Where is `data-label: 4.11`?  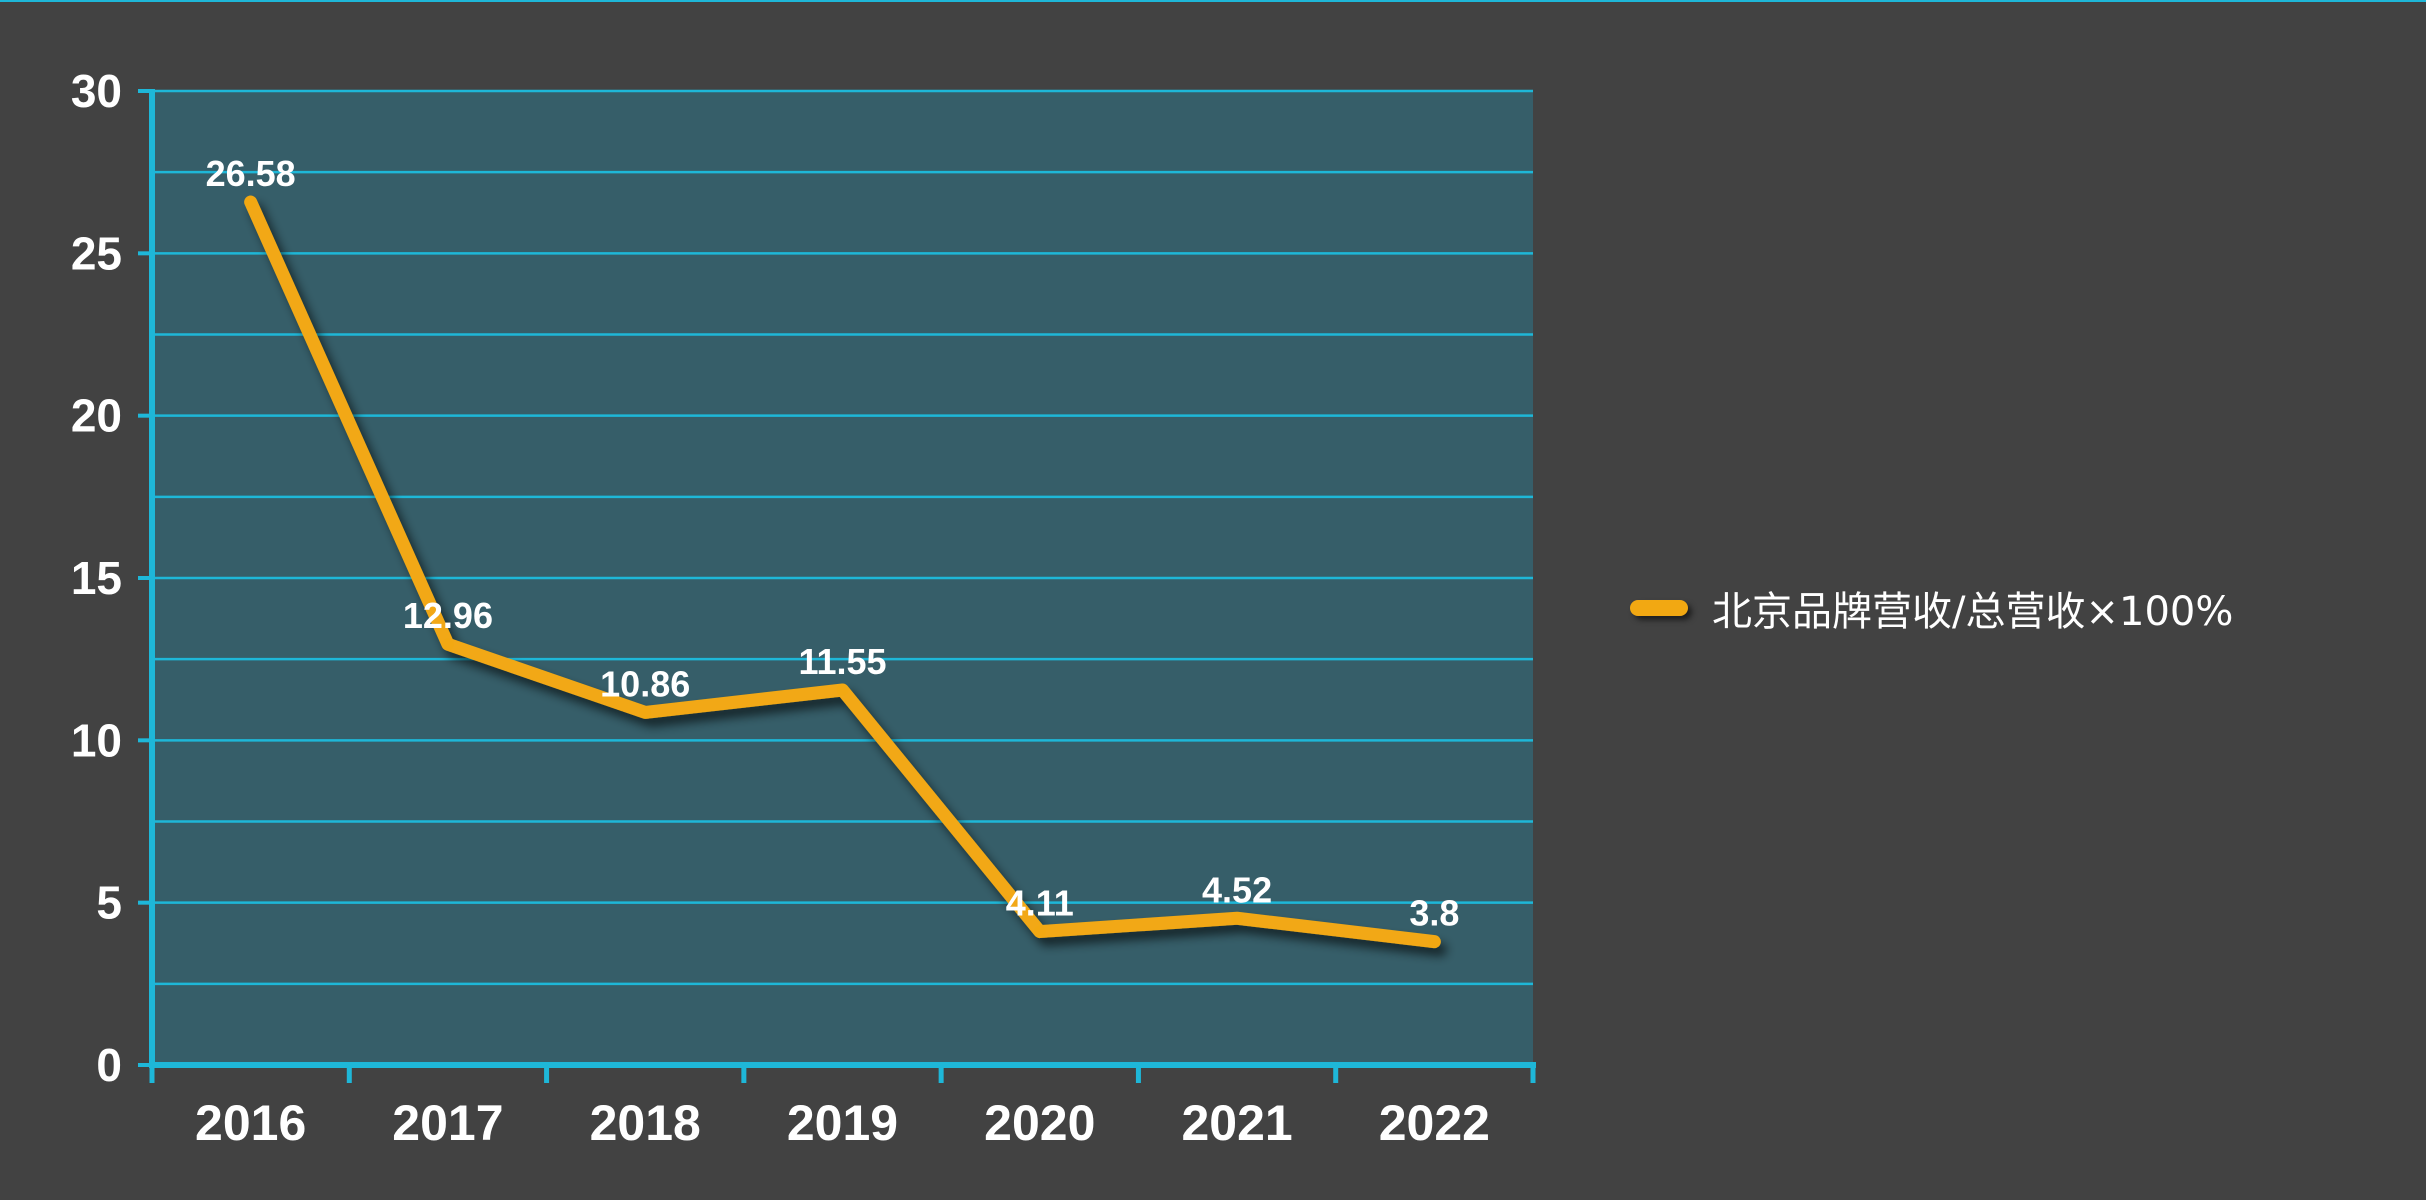 data-label: 4.11 is located at coordinates (1040, 903).